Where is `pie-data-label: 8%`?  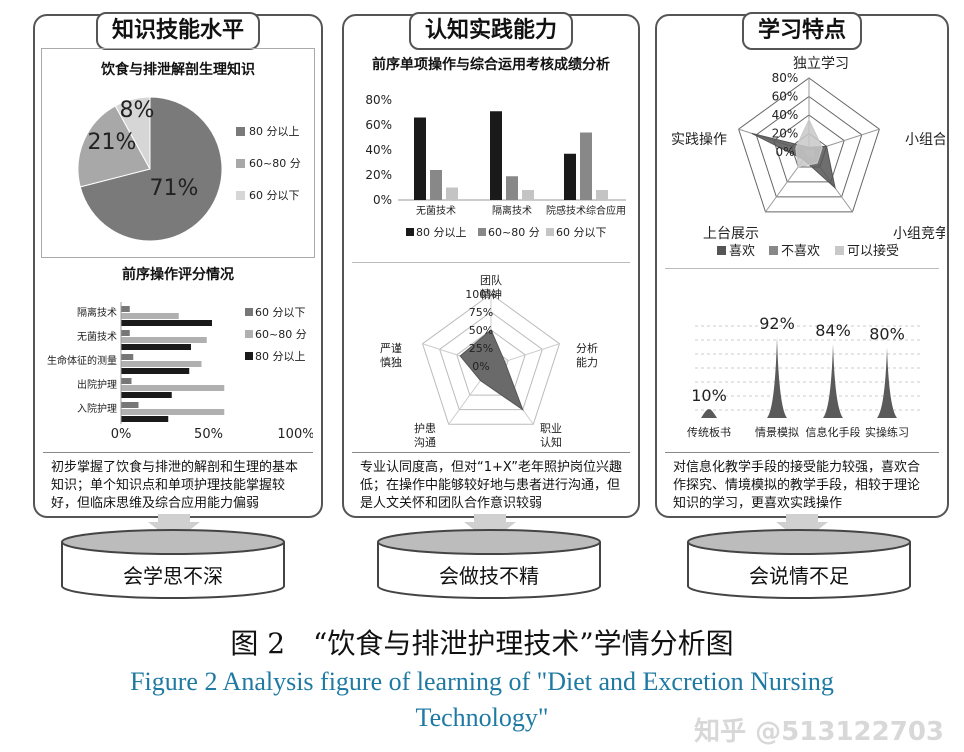
pie-data-label: 8% is located at coordinates (137, 110).